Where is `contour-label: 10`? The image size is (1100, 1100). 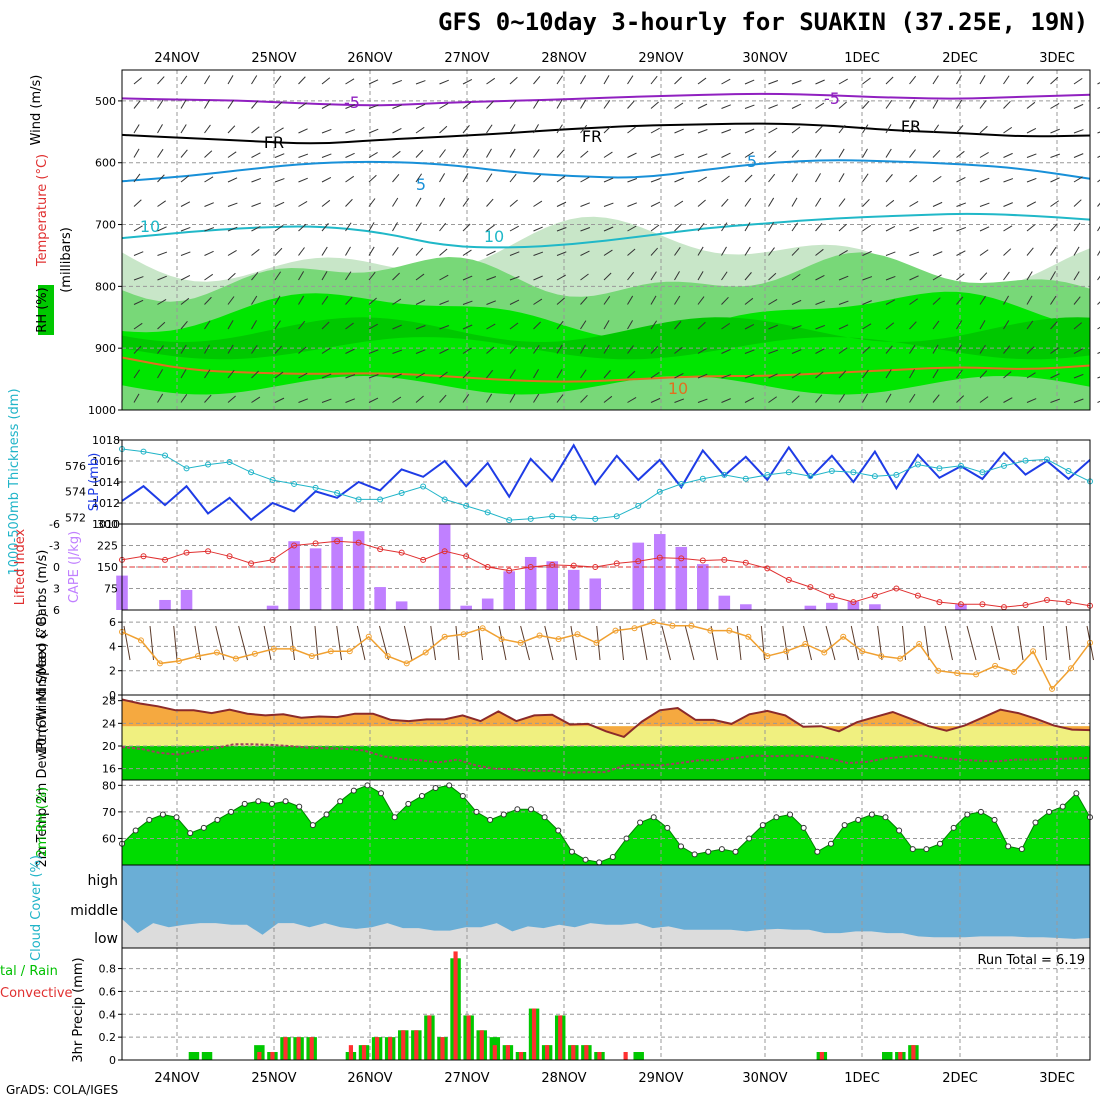
contour-label: 10 is located at coordinates (494, 236).